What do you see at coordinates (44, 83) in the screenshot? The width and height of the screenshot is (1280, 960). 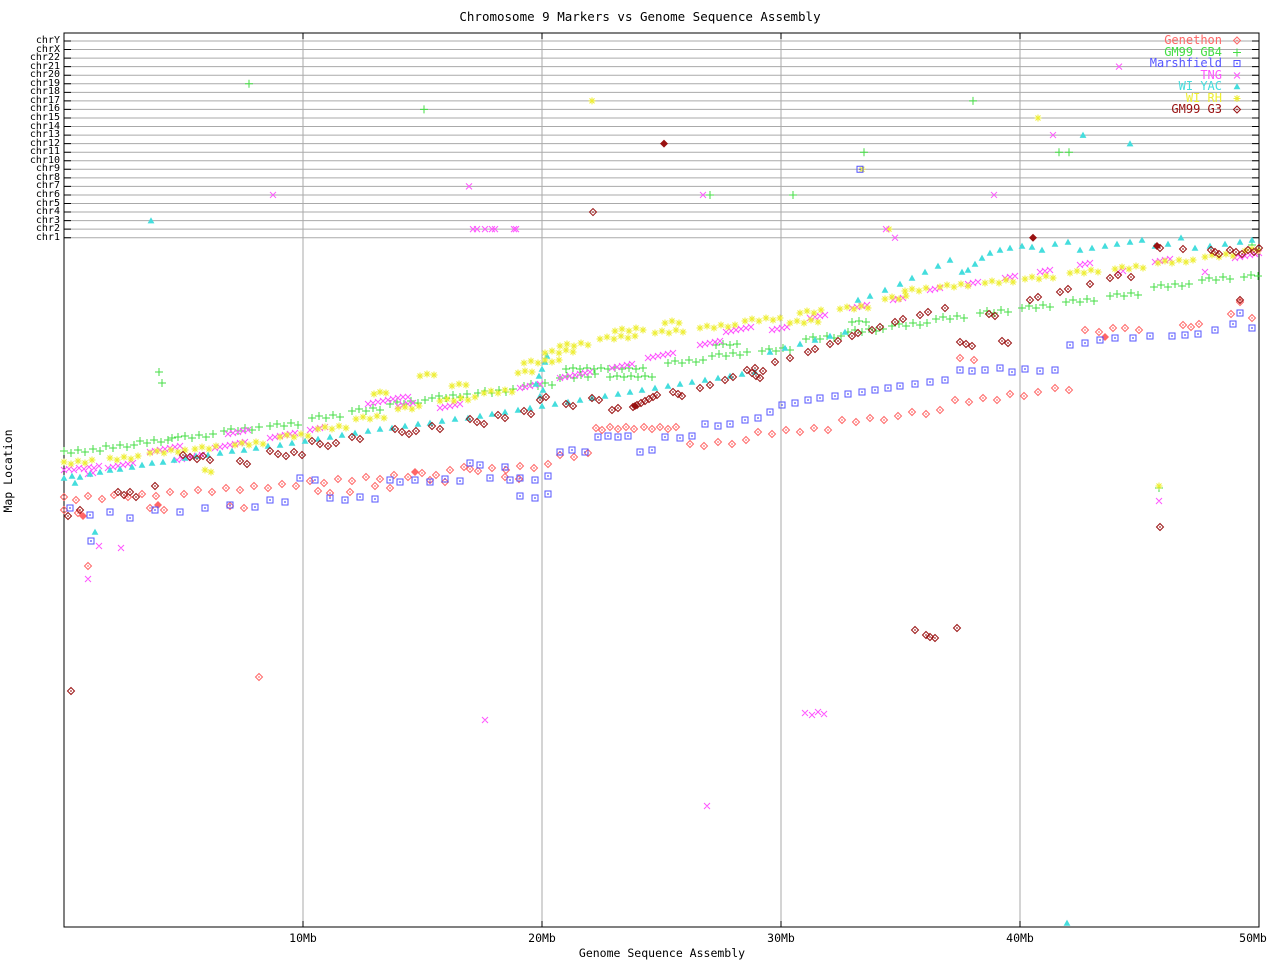 I see `chr-label-chr19: chr19` at bounding box center [44, 83].